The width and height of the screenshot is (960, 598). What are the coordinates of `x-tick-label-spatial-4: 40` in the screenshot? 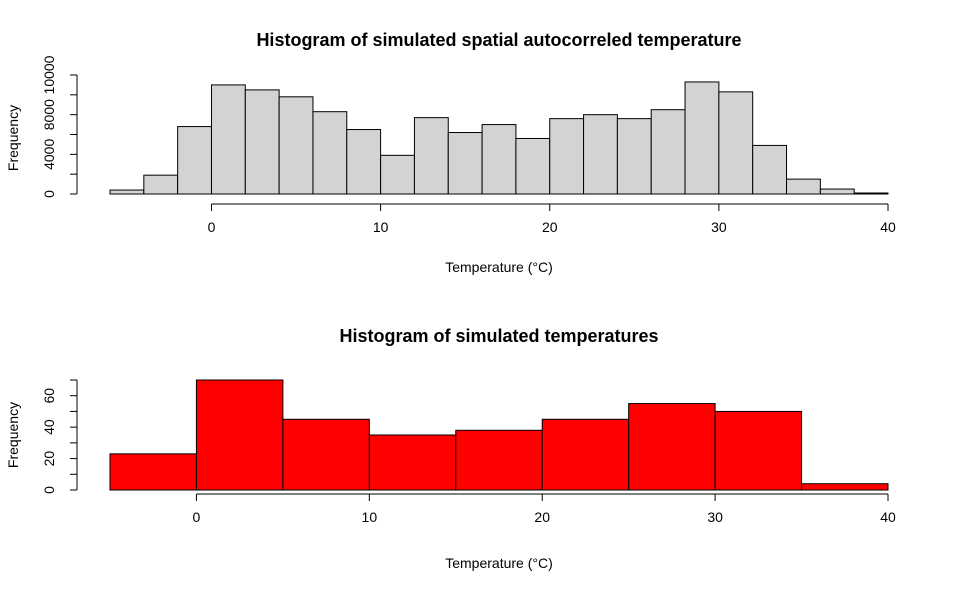 It's located at (888, 227).